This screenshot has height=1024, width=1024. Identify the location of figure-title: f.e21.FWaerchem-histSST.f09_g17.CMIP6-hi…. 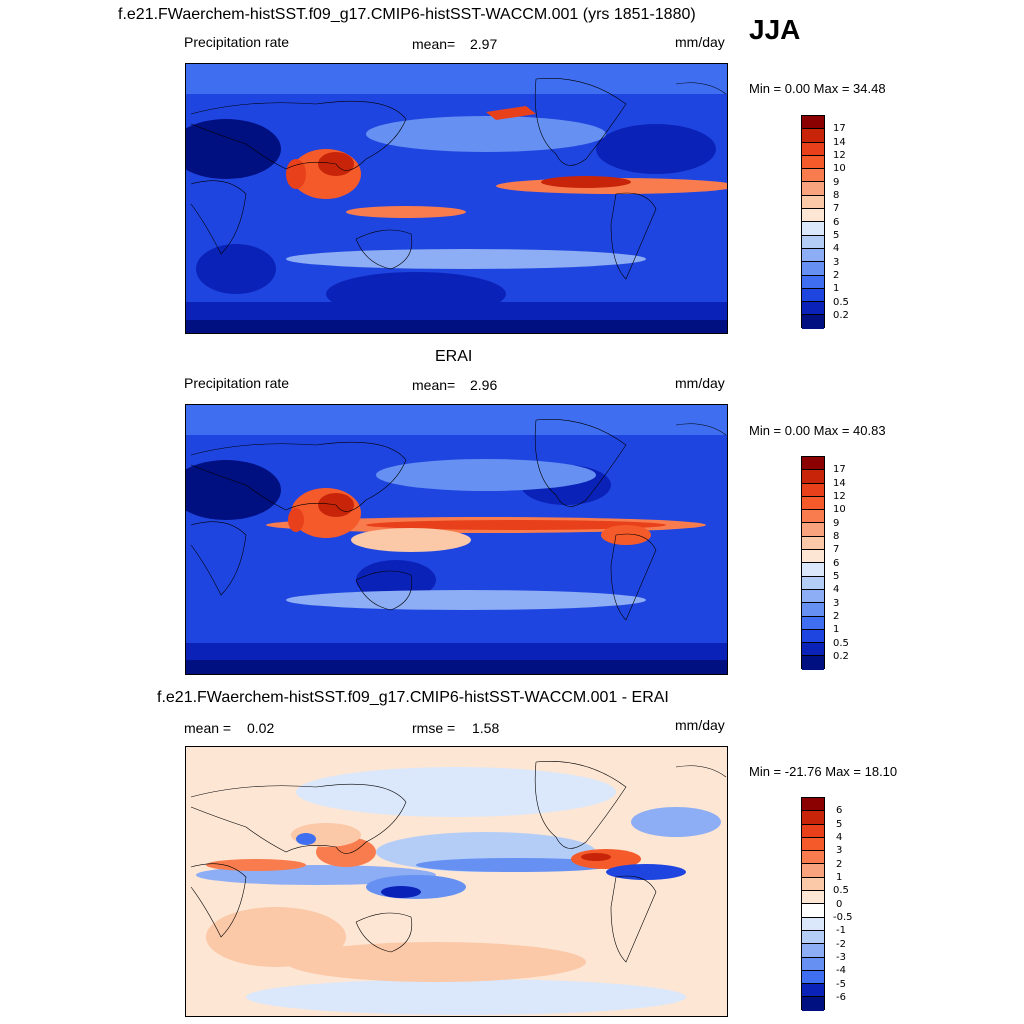
(407, 14).